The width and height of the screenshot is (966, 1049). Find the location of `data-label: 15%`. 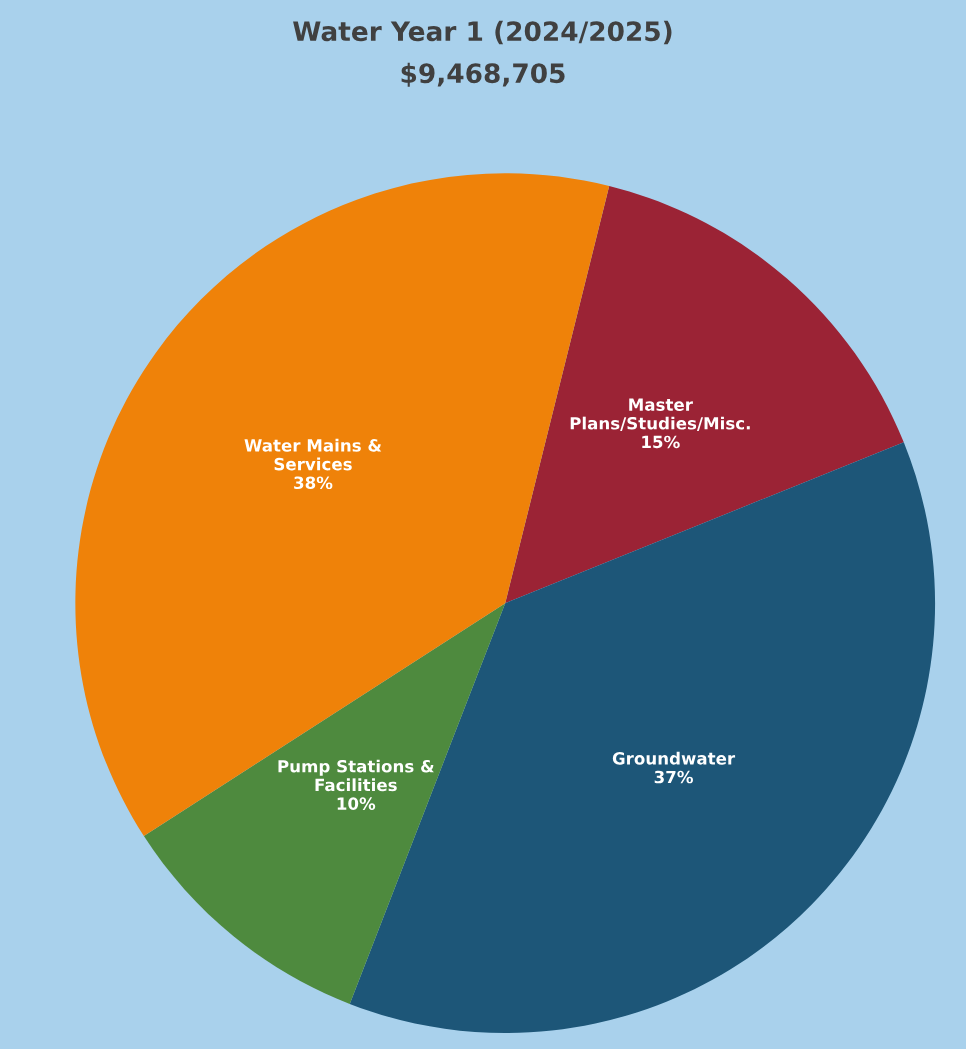

data-label: 15% is located at coordinates (661, 442).